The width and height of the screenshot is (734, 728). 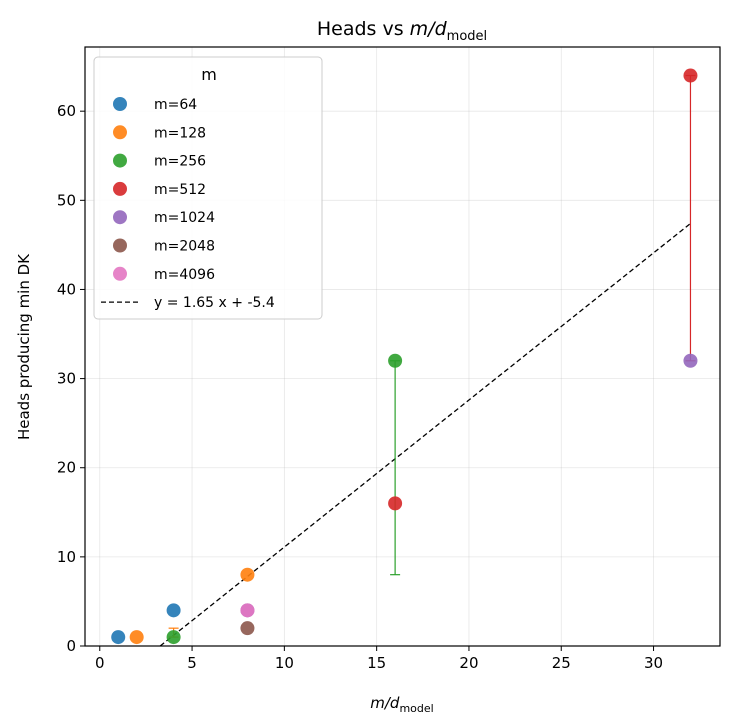 I want to click on y-tick-label: 20, so click(x=66, y=468).